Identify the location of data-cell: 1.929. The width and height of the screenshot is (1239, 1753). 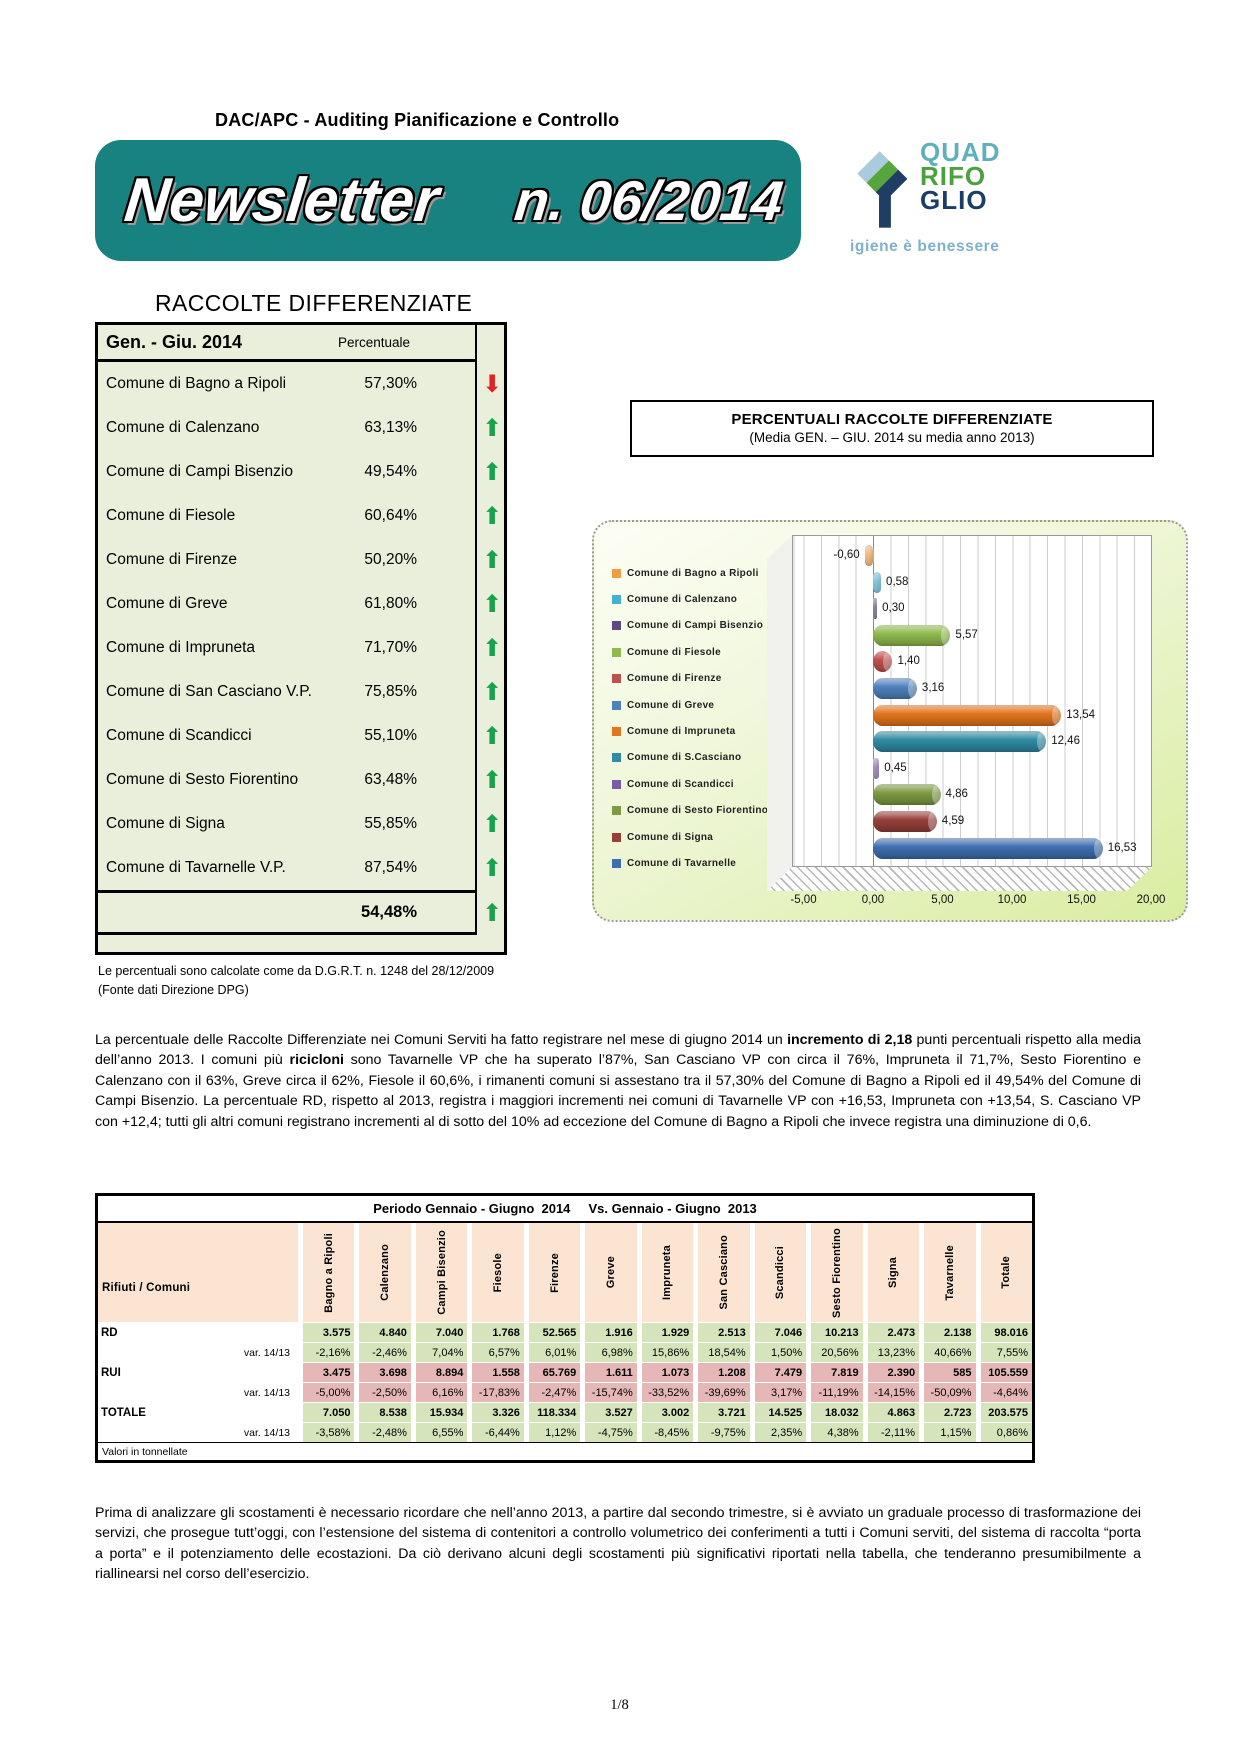
(667, 1332).